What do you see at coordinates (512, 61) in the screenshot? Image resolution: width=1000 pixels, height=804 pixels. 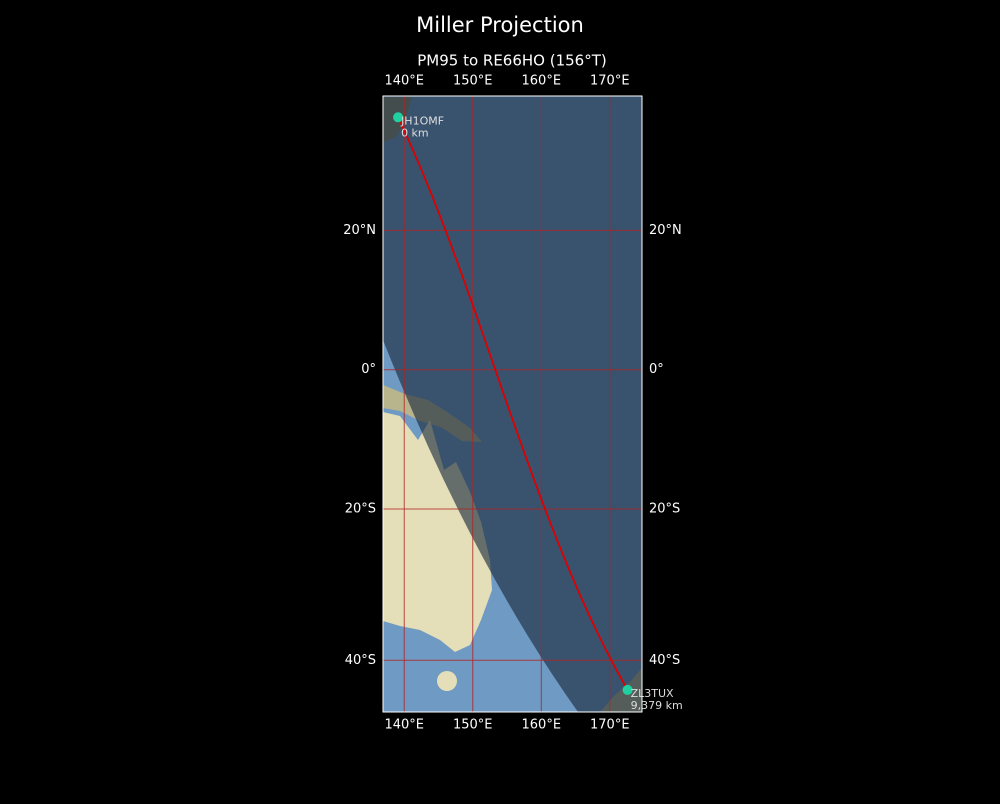 I see `map-subtitle: PM95 to RE66HO (156°T)` at bounding box center [512, 61].